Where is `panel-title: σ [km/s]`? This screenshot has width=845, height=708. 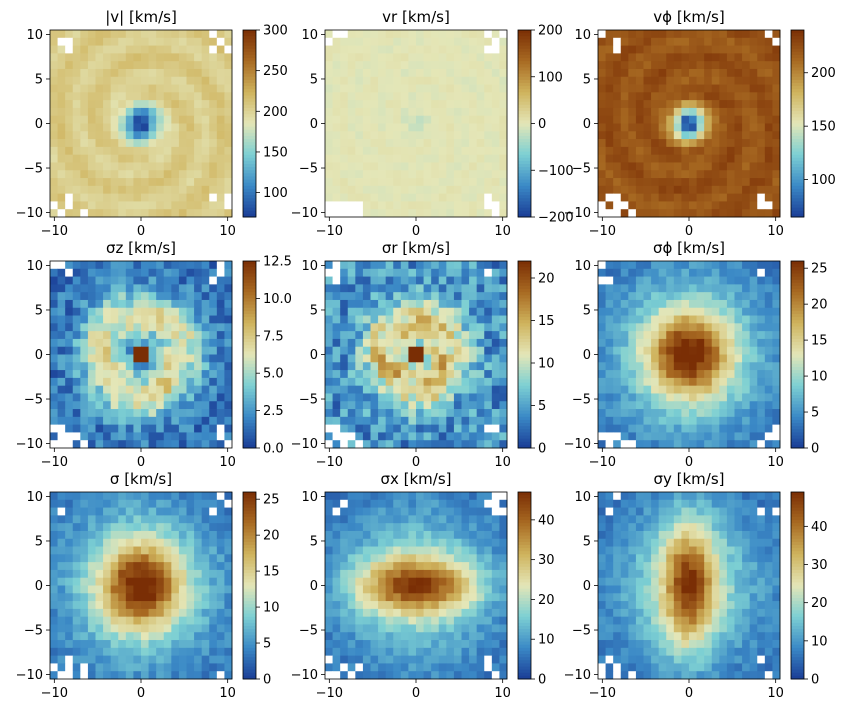
panel-title: σ [km/s] is located at coordinates (141, 479).